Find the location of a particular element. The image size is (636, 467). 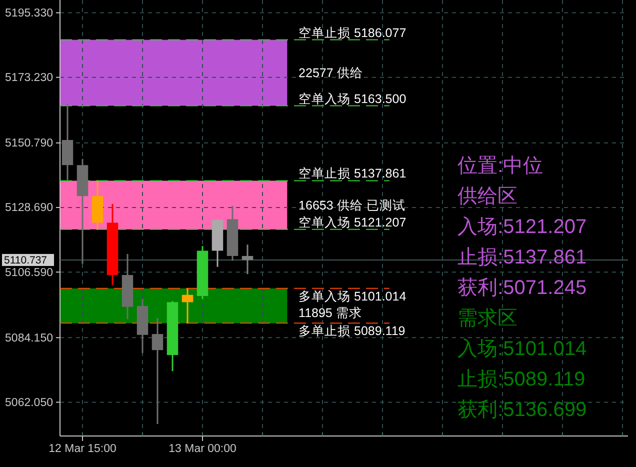

y-tick-label: 5173.230 is located at coordinates (29, 78).